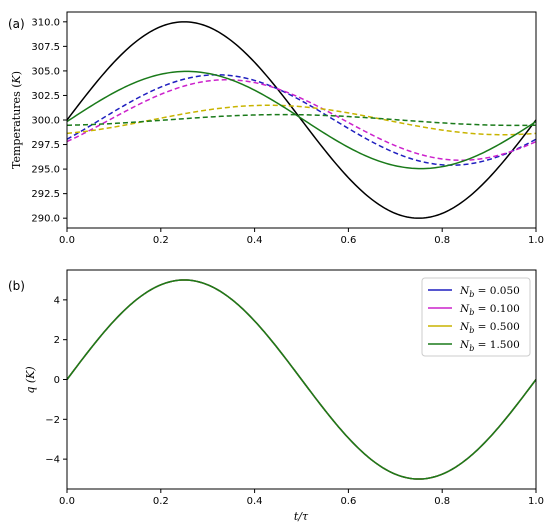 The width and height of the screenshot is (550, 529). I want to click on panel-a-x-tick-label: 0.6, so click(348, 240).